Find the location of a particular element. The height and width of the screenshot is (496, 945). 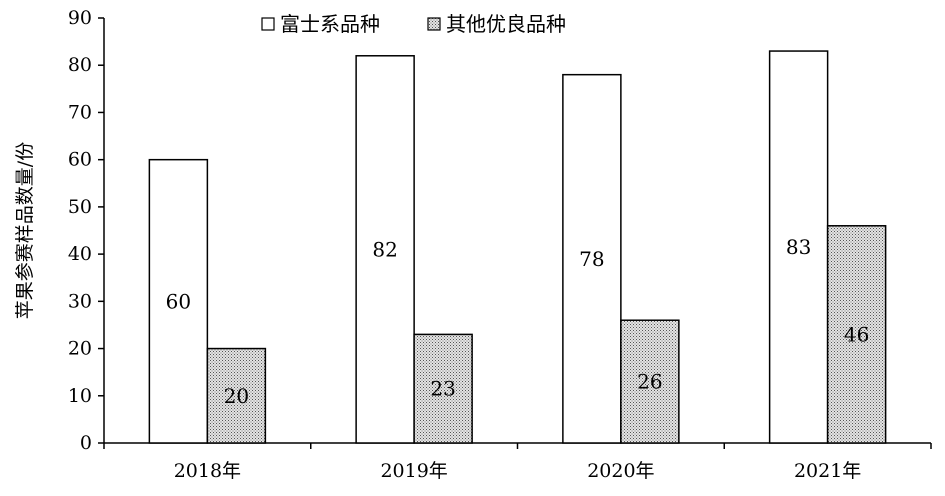

data-label-fuji-3: 78 is located at coordinates (591, 259).